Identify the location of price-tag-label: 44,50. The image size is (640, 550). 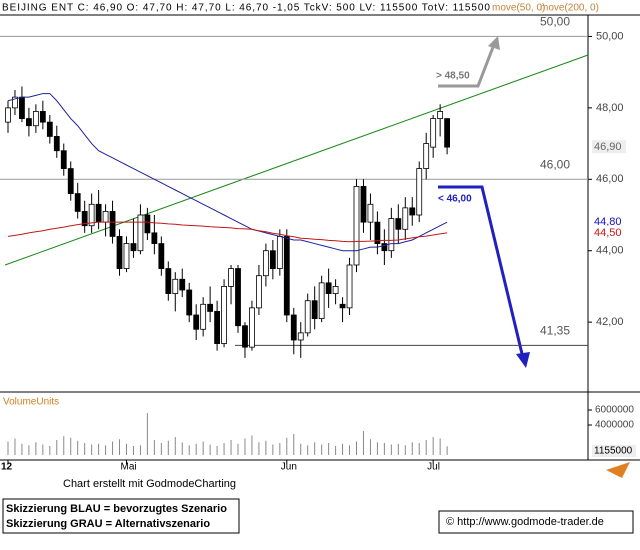
(608, 233).